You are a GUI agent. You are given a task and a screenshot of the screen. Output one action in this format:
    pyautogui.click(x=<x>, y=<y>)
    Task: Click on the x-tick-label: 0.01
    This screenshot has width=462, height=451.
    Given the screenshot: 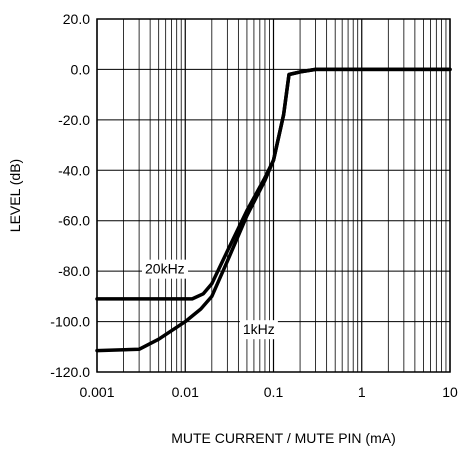 What is the action you would take?
    pyautogui.click(x=185, y=392)
    